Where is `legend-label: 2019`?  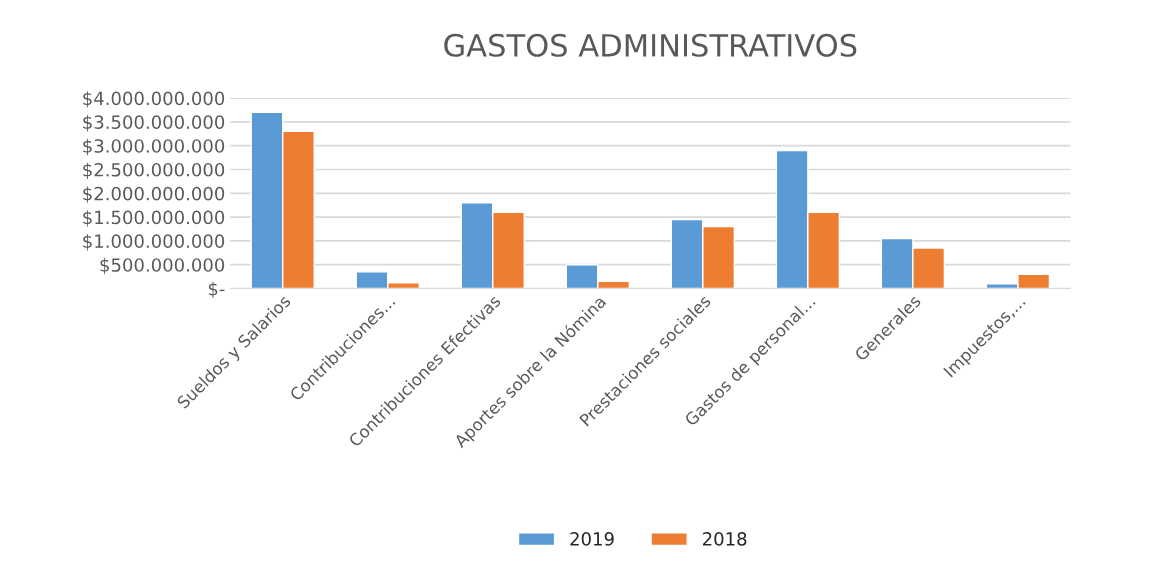
legend-label: 2019 is located at coordinates (592, 539).